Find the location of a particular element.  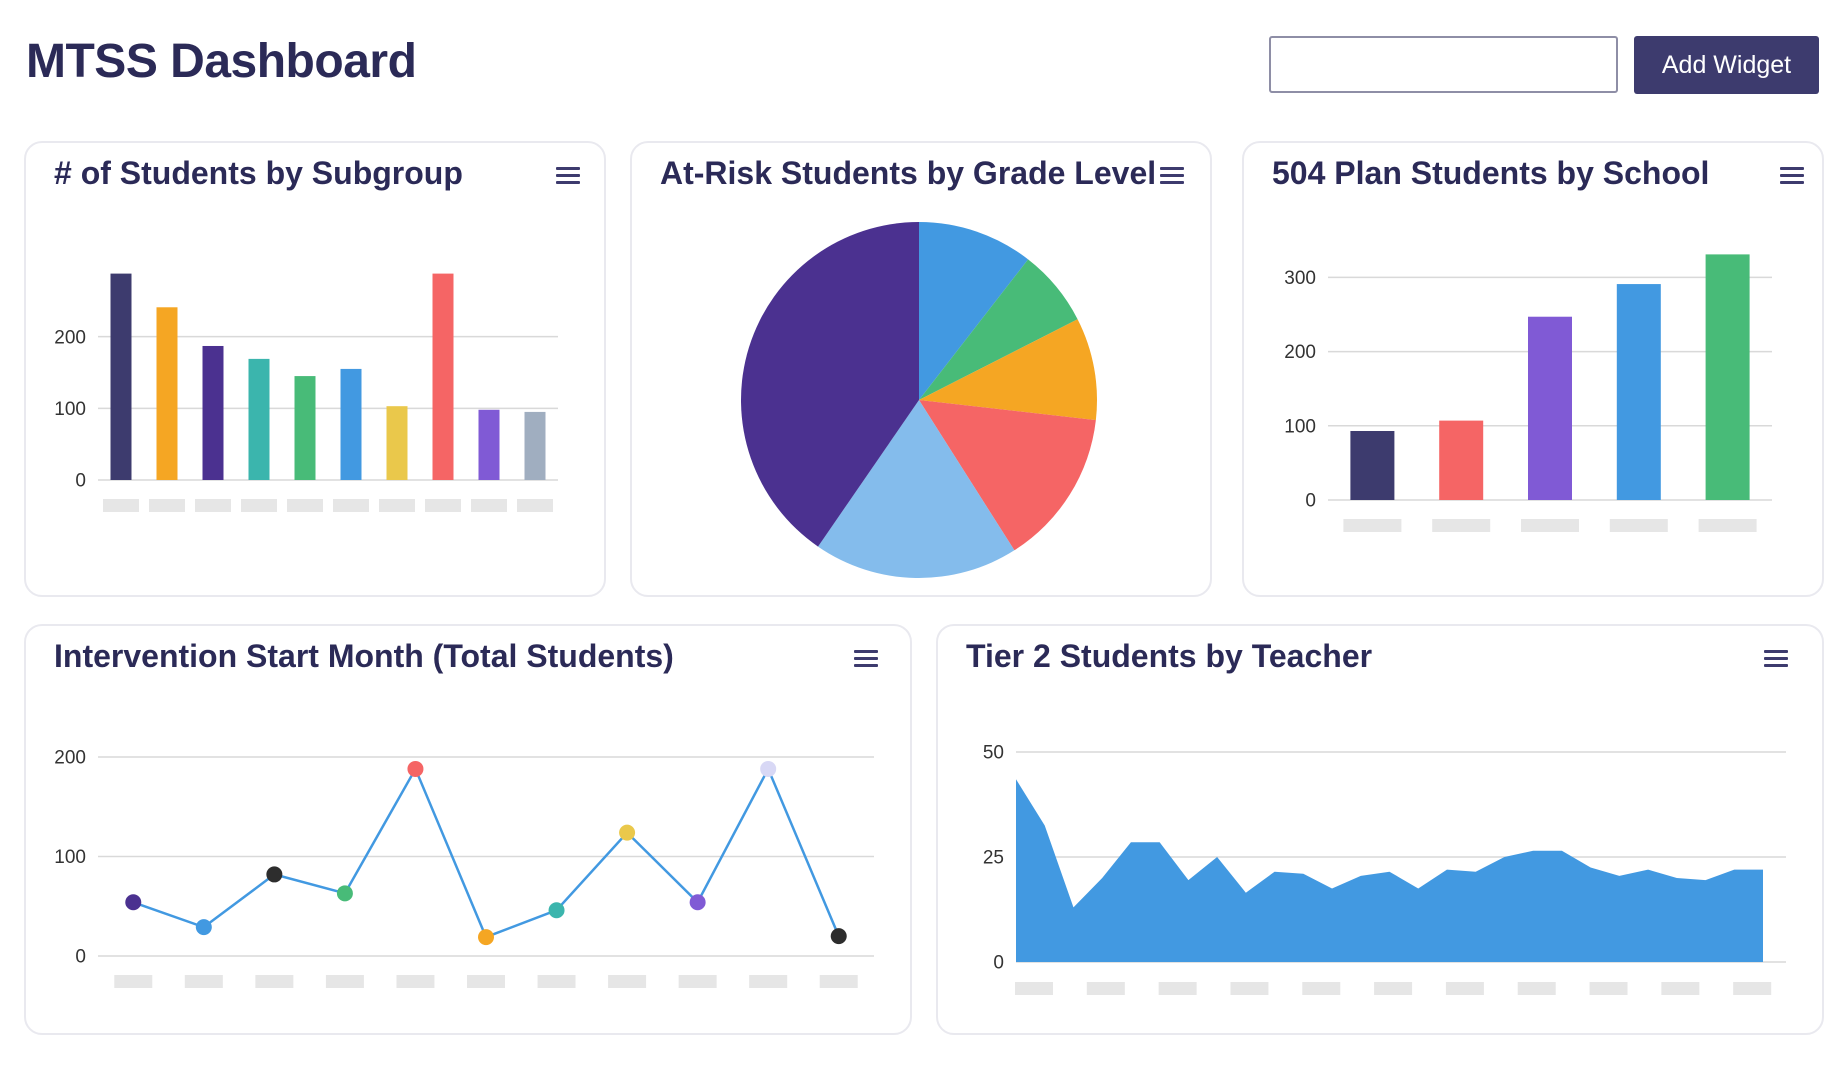

intervention-line-chart: 0 100 200 is located at coordinates (464, 868).